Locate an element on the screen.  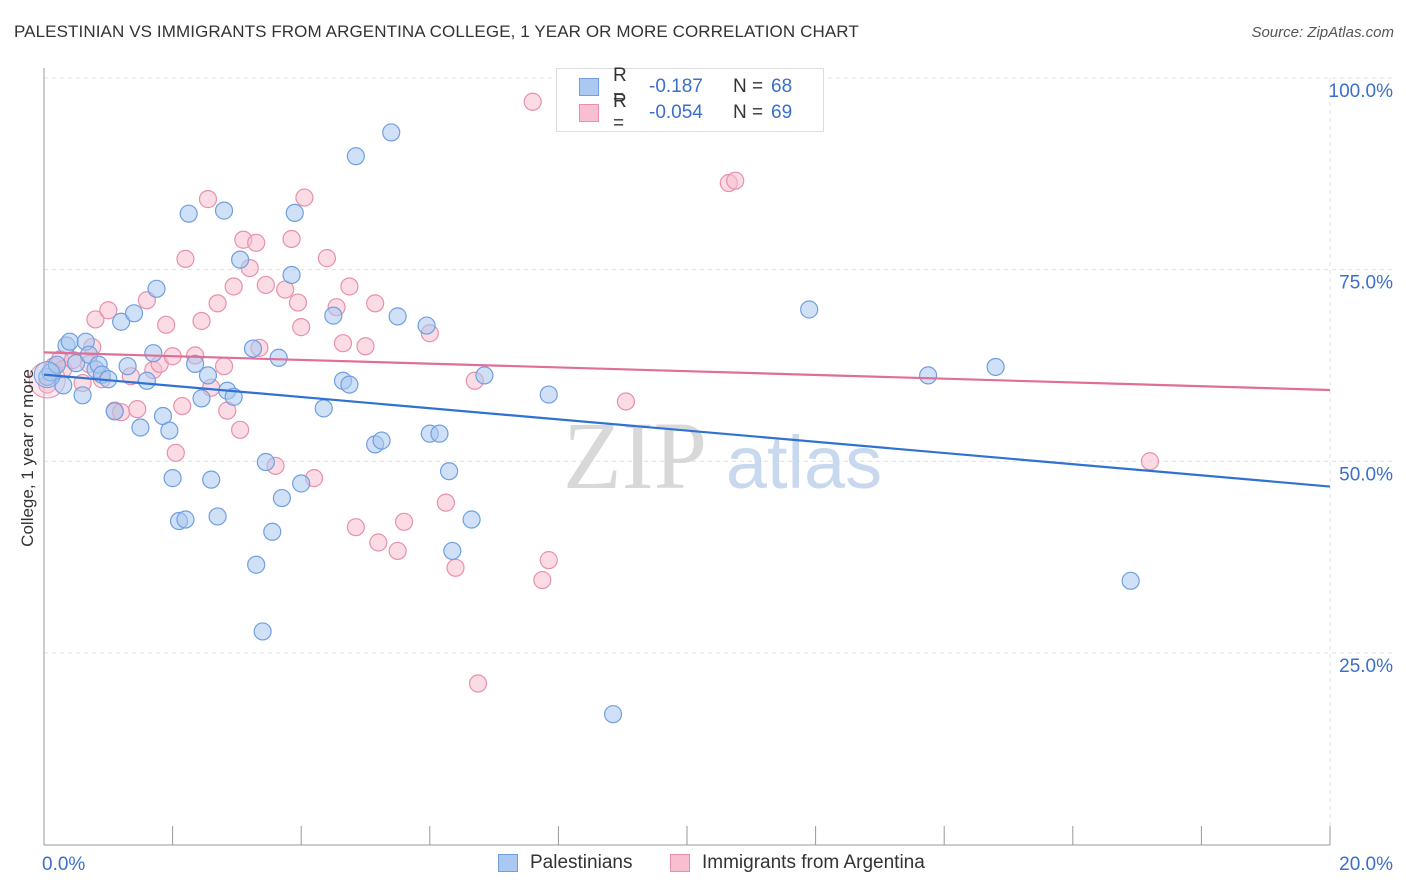
legend-n-value: 69 is located at coordinates (782, 112).